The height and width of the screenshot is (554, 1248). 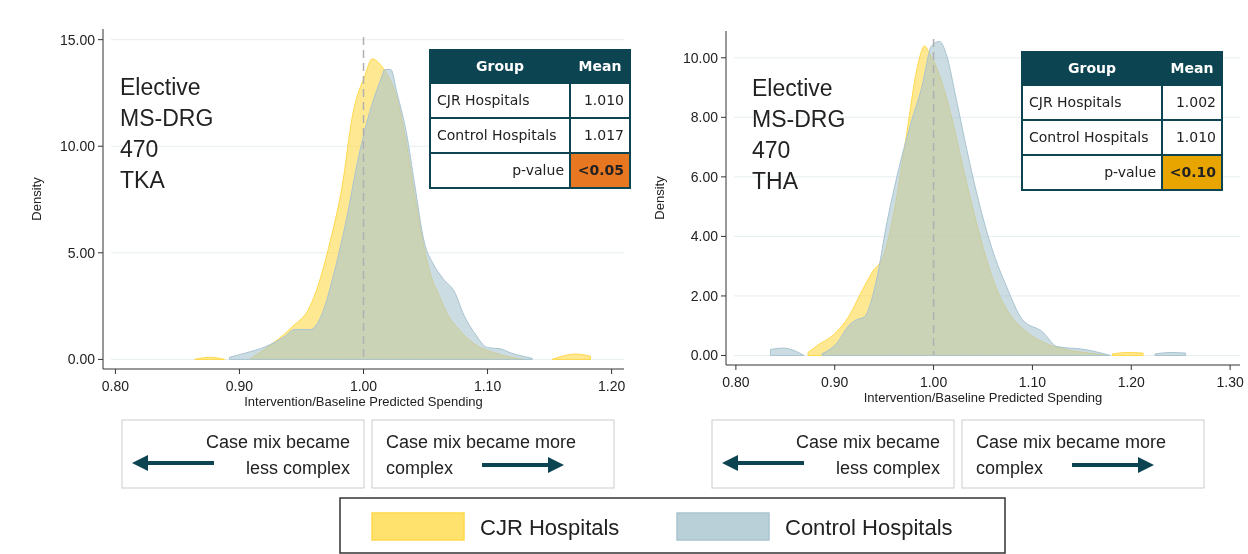 I want to click on annotation: 1.002, so click(x=1195, y=102).